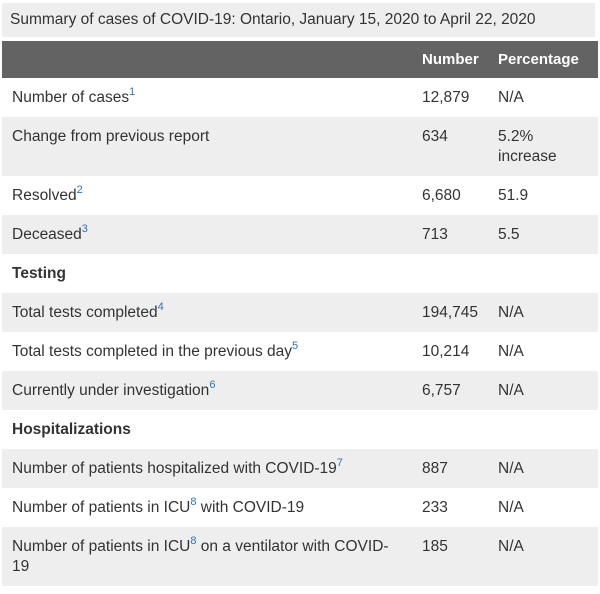  I want to click on table-row-currently-under-investigation: Currently under investigation6 6,757 N/A, so click(300, 390).